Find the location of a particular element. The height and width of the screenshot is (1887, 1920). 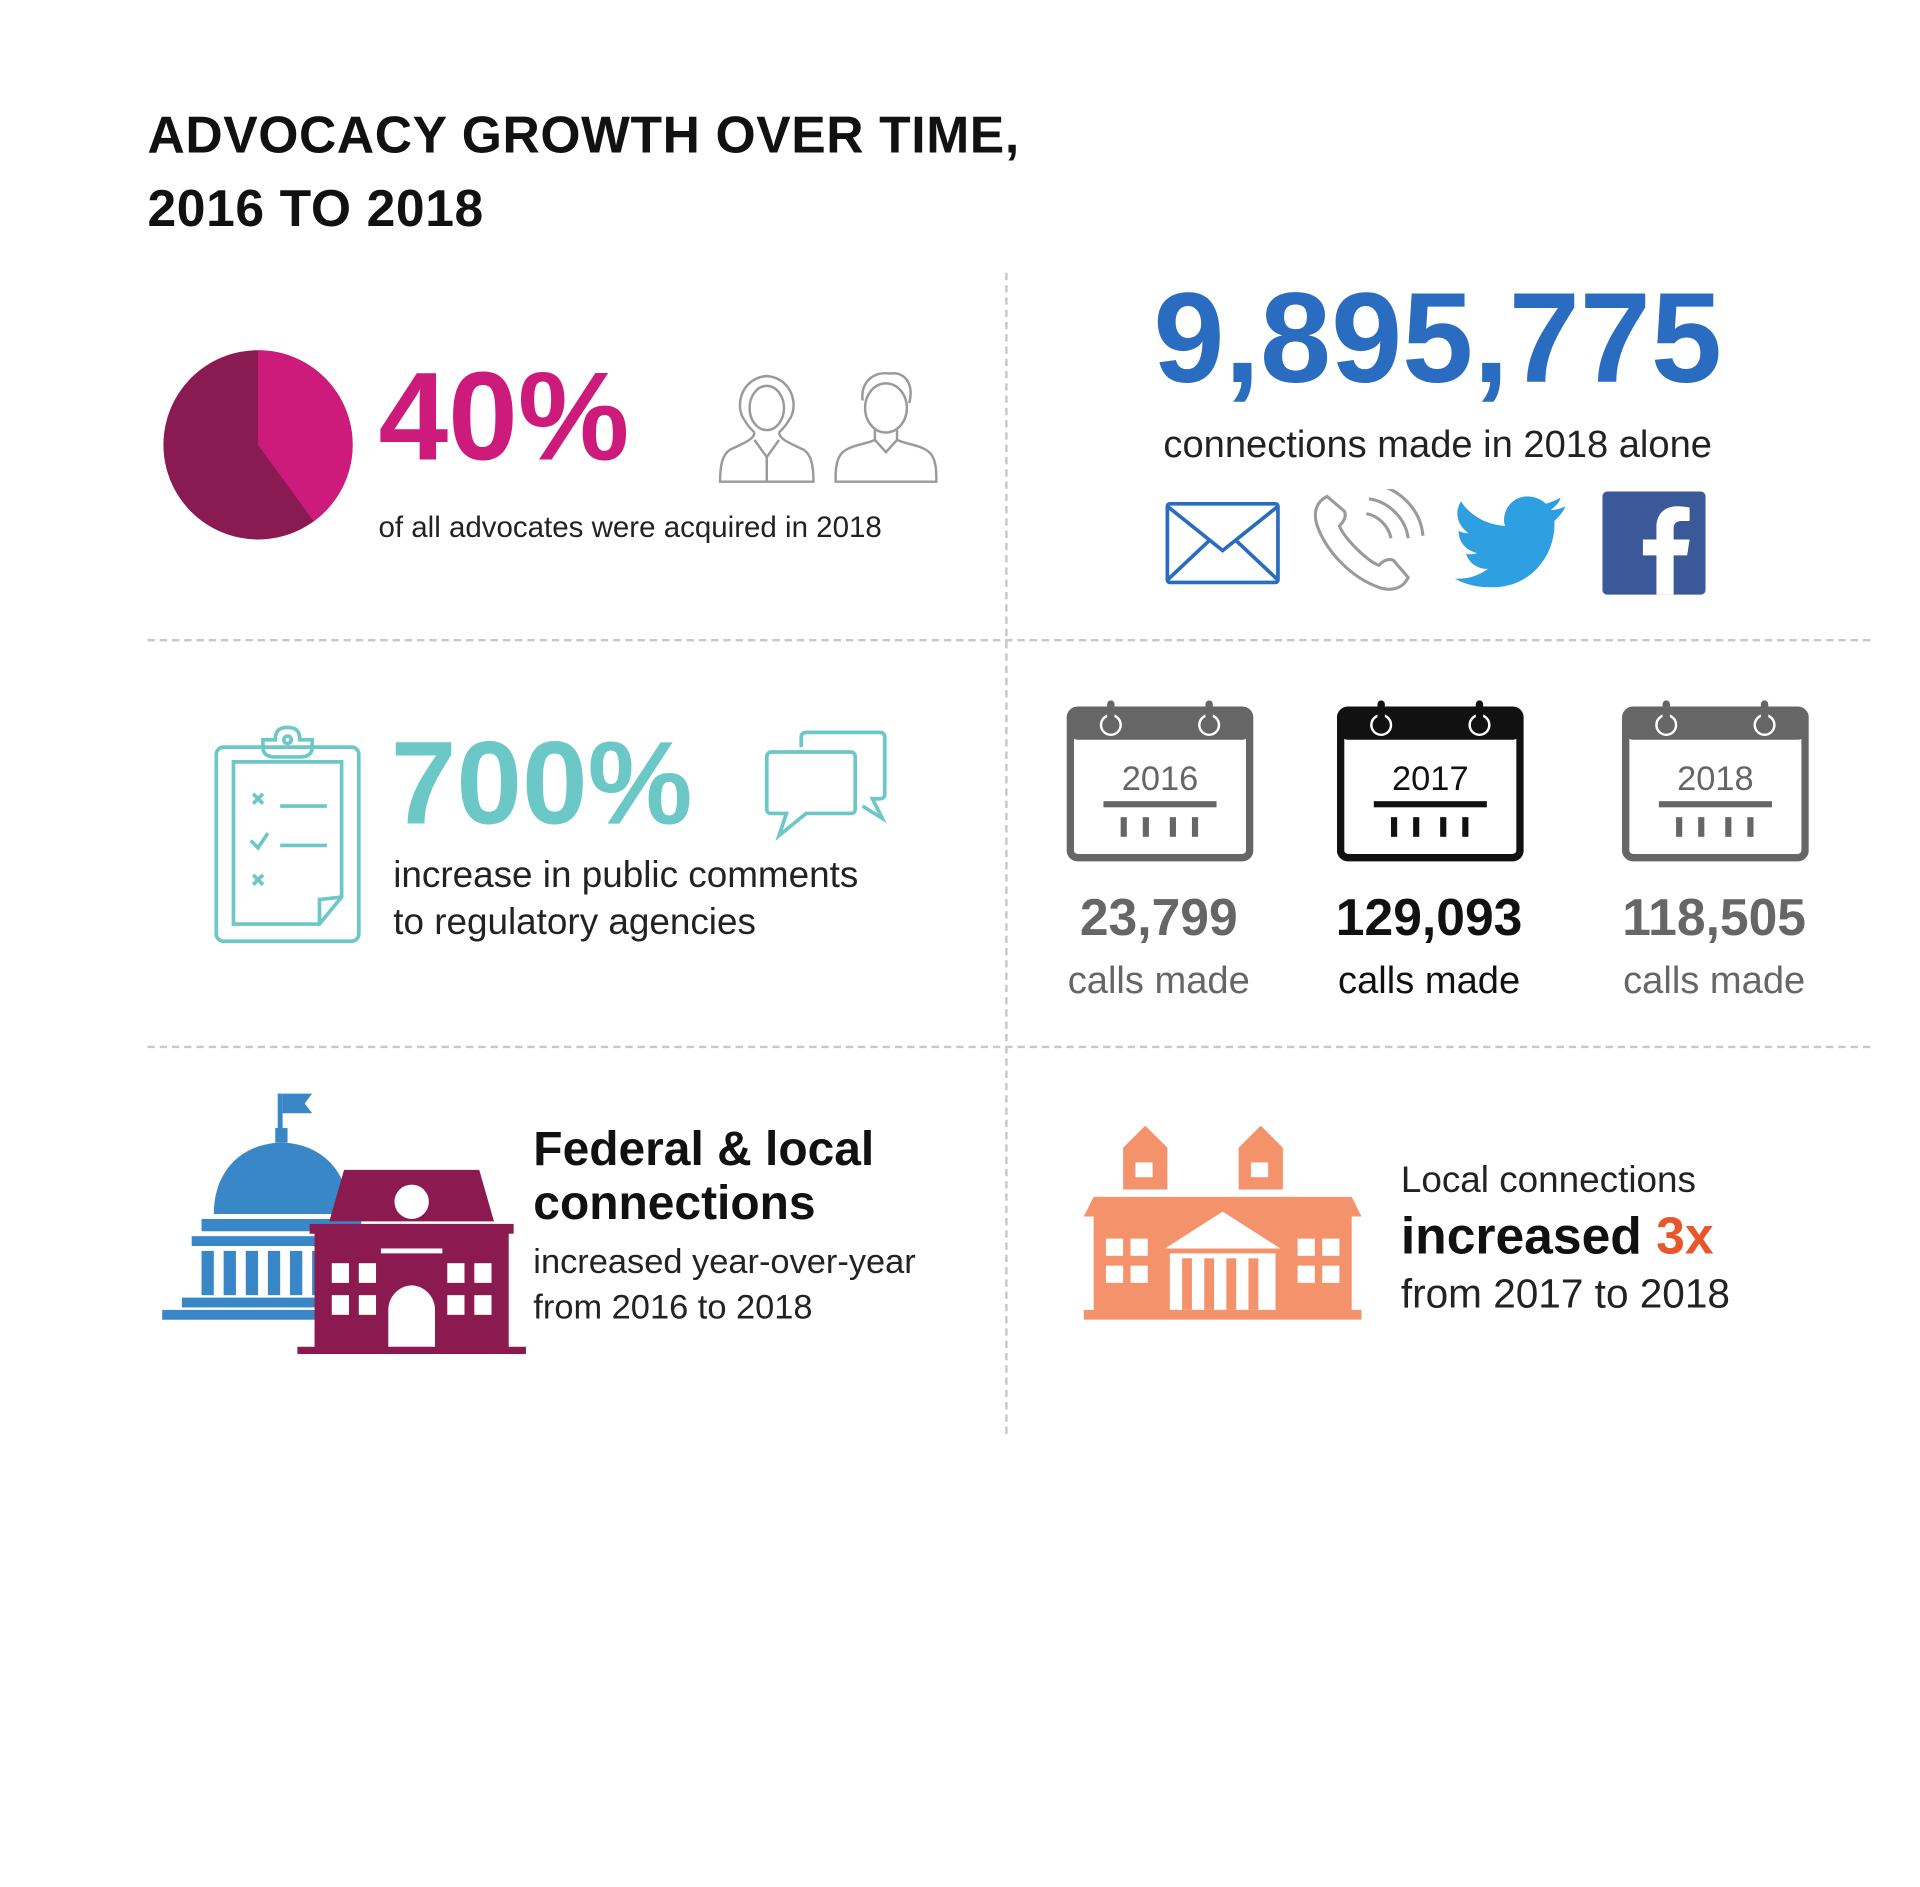

local-increased-text: increased is located at coordinates (1521, 1235).